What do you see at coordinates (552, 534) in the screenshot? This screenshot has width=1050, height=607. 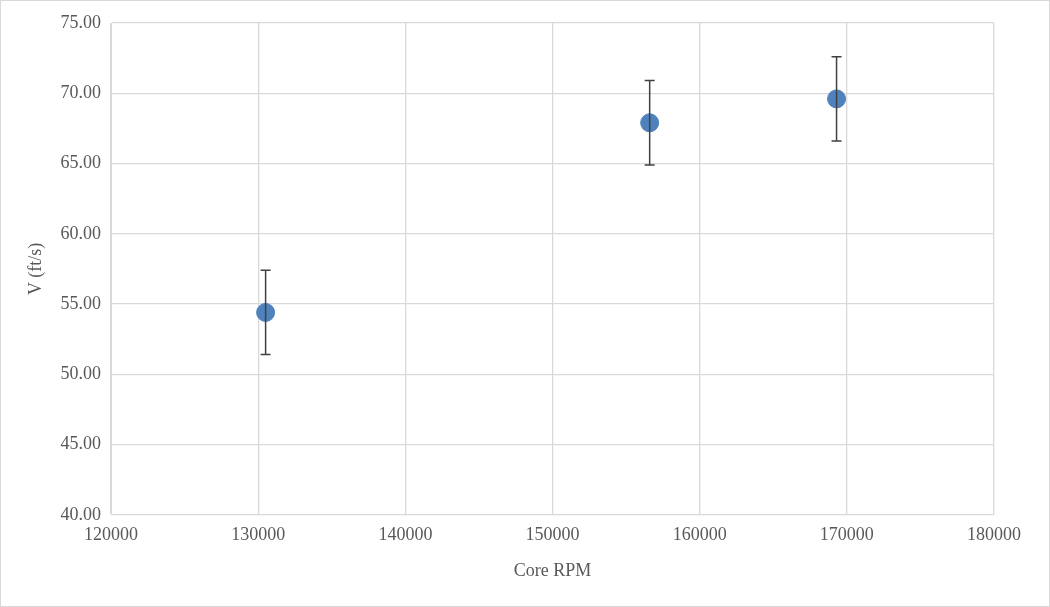 I see `x-tick-label: 150000` at bounding box center [552, 534].